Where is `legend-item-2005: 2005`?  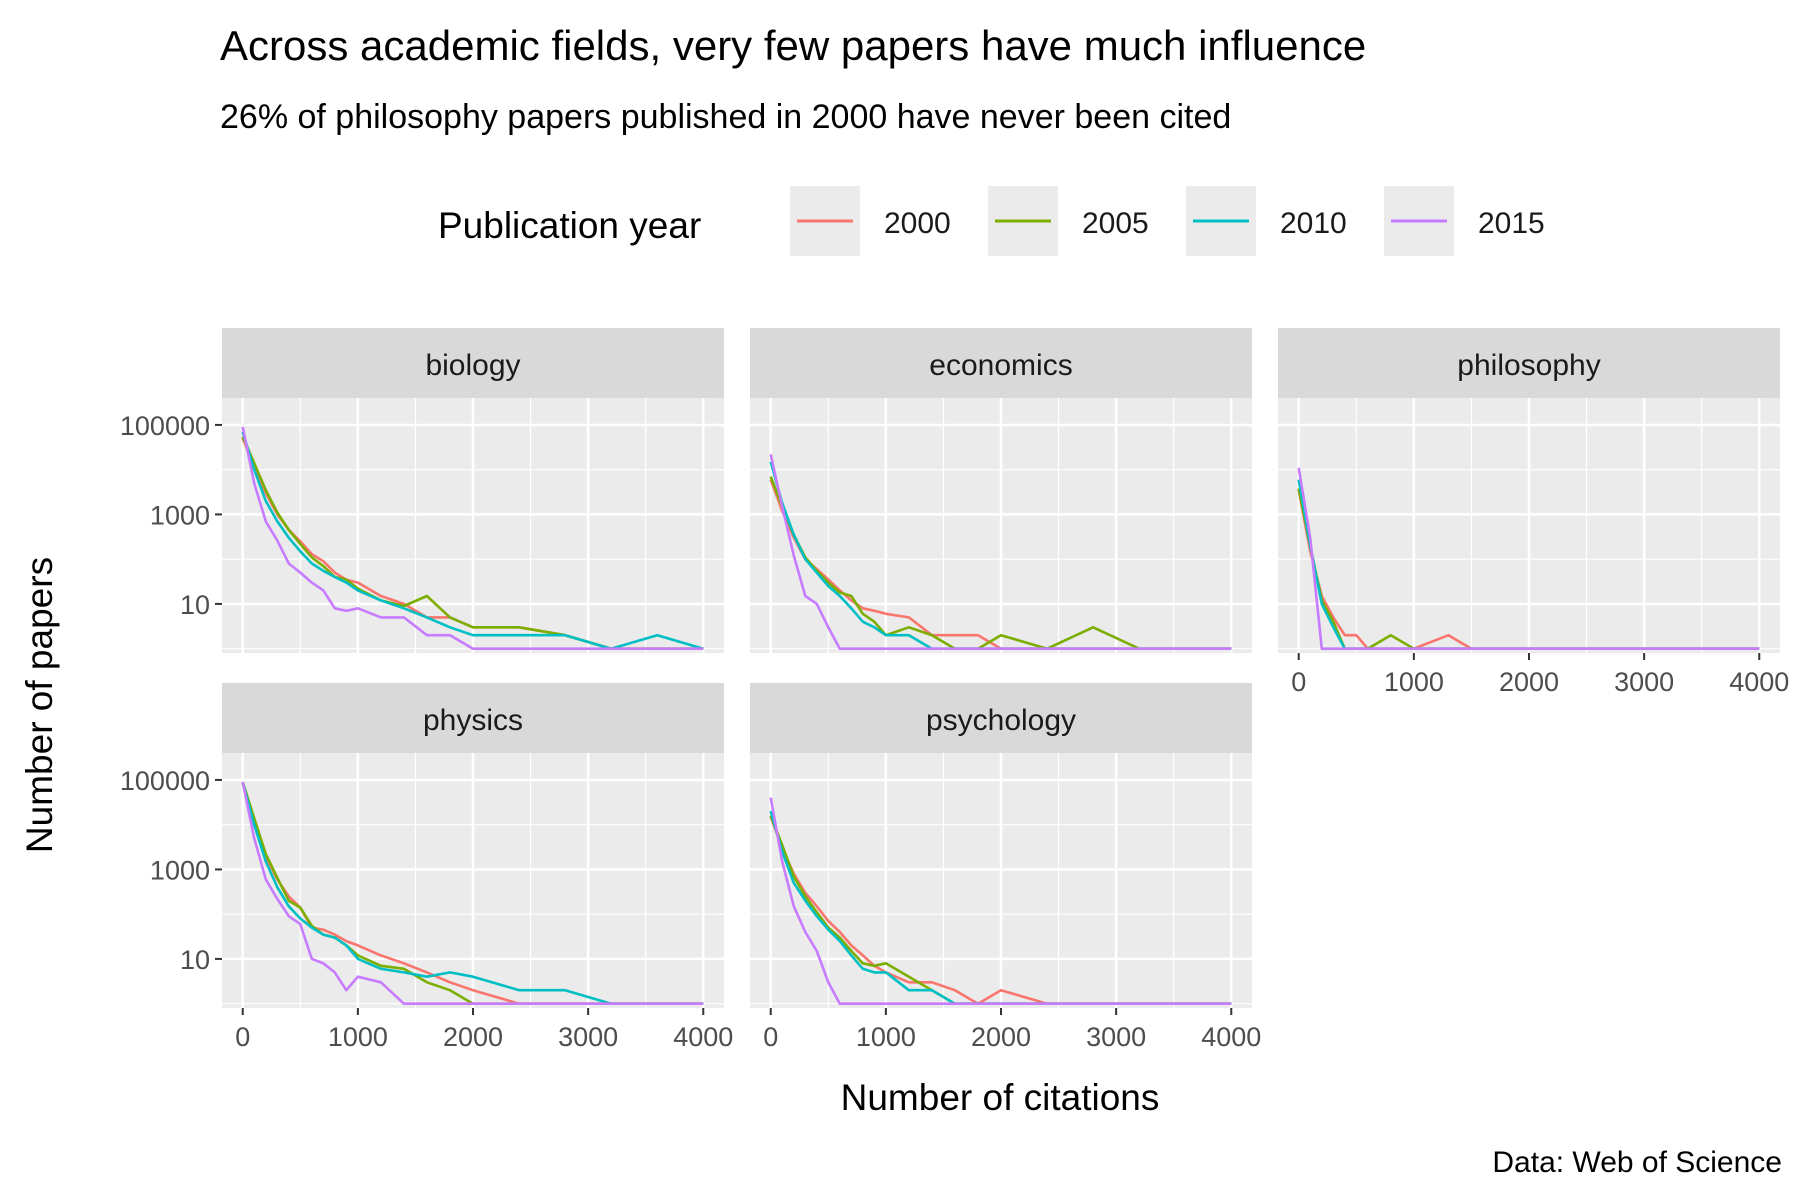
legend-item-2005: 2005 is located at coordinates (1068, 221).